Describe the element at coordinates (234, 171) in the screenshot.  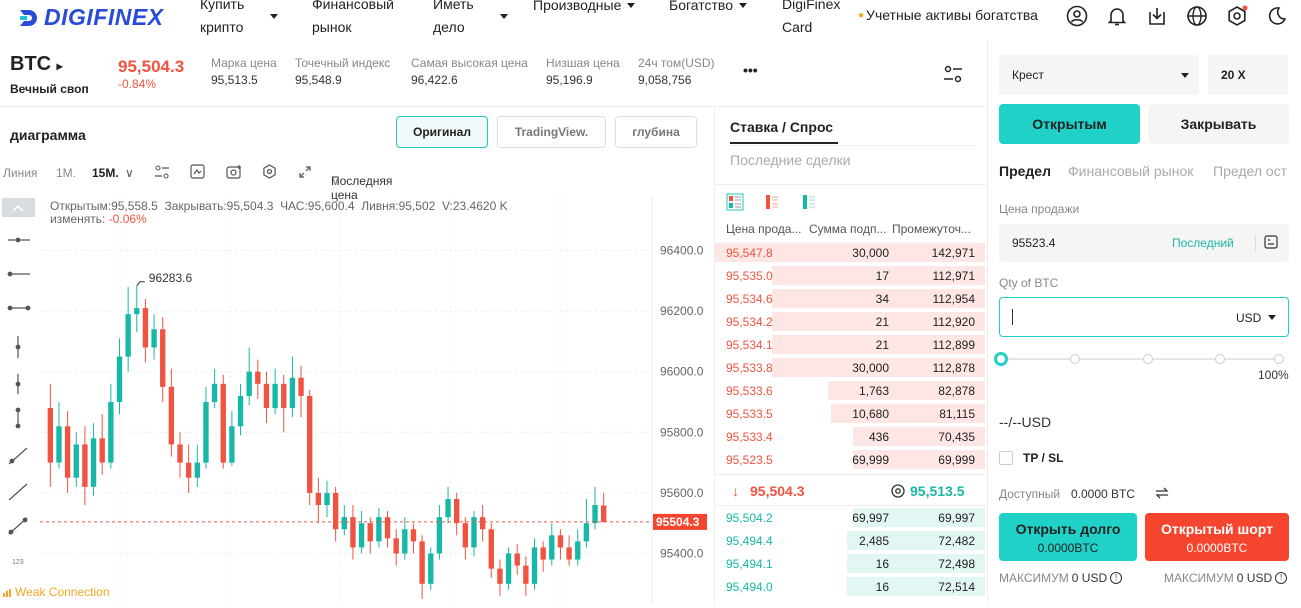
I see `screenshot-icon` at that location.